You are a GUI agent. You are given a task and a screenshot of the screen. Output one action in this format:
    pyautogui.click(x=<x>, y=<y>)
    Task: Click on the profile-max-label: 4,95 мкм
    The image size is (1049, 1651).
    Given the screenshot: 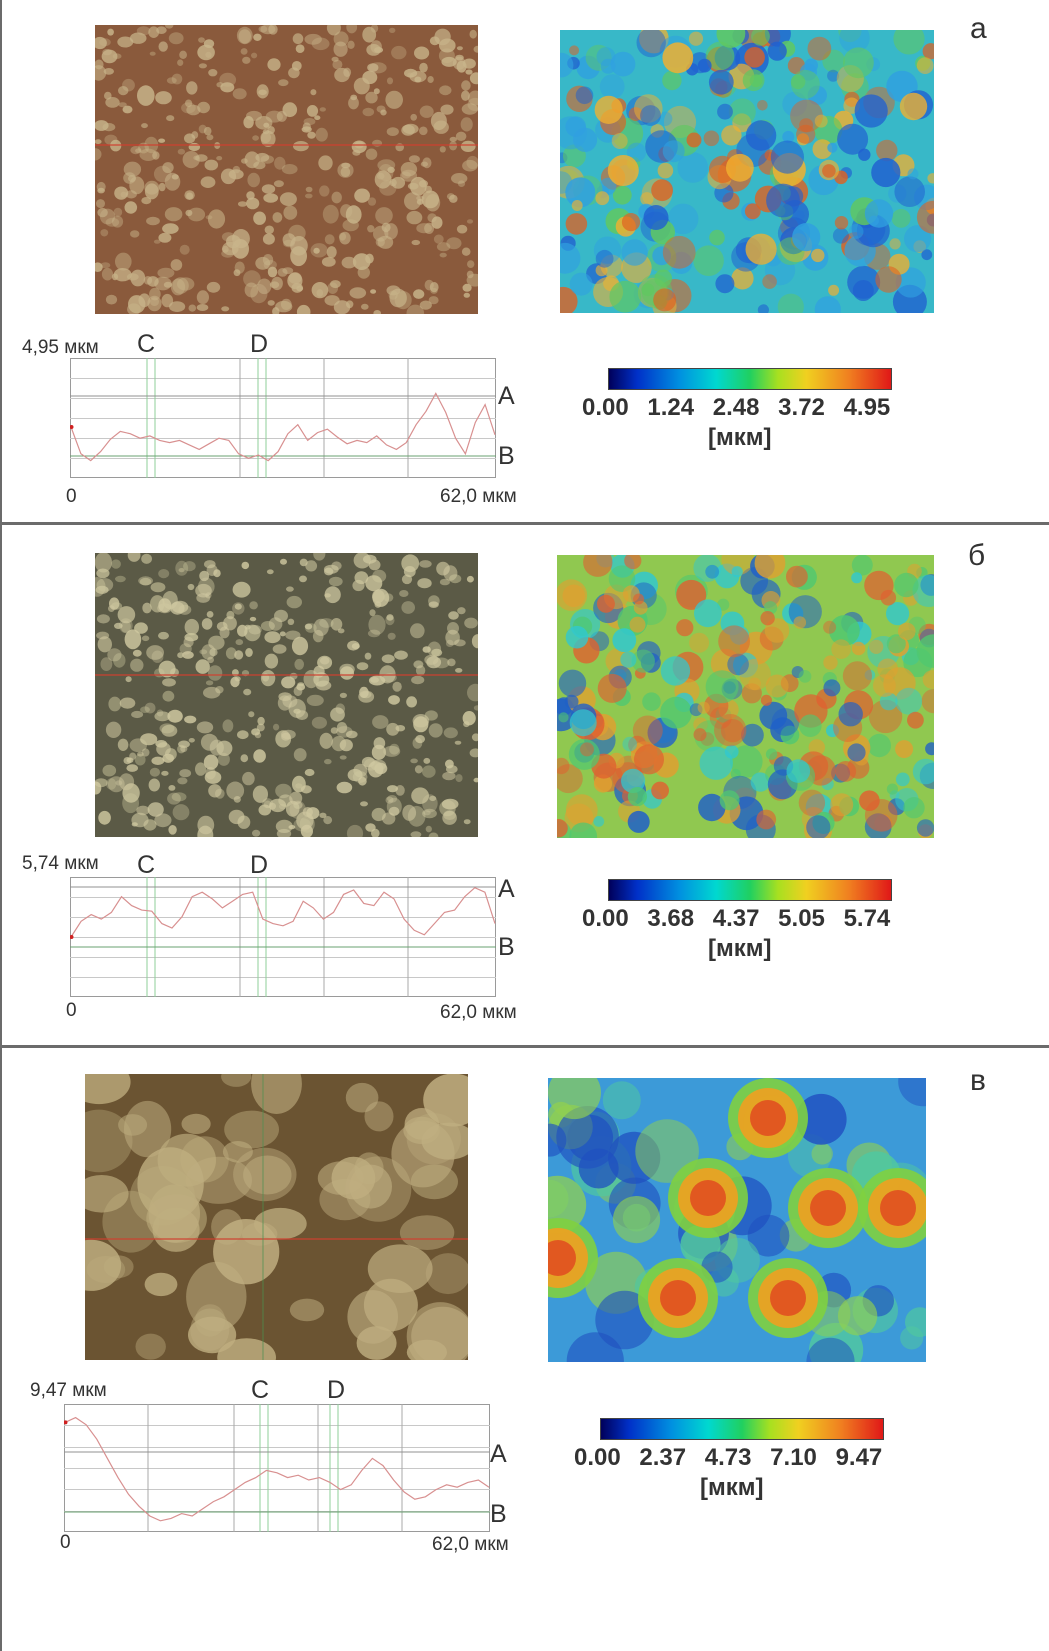 What is the action you would take?
    pyautogui.click(x=60, y=347)
    